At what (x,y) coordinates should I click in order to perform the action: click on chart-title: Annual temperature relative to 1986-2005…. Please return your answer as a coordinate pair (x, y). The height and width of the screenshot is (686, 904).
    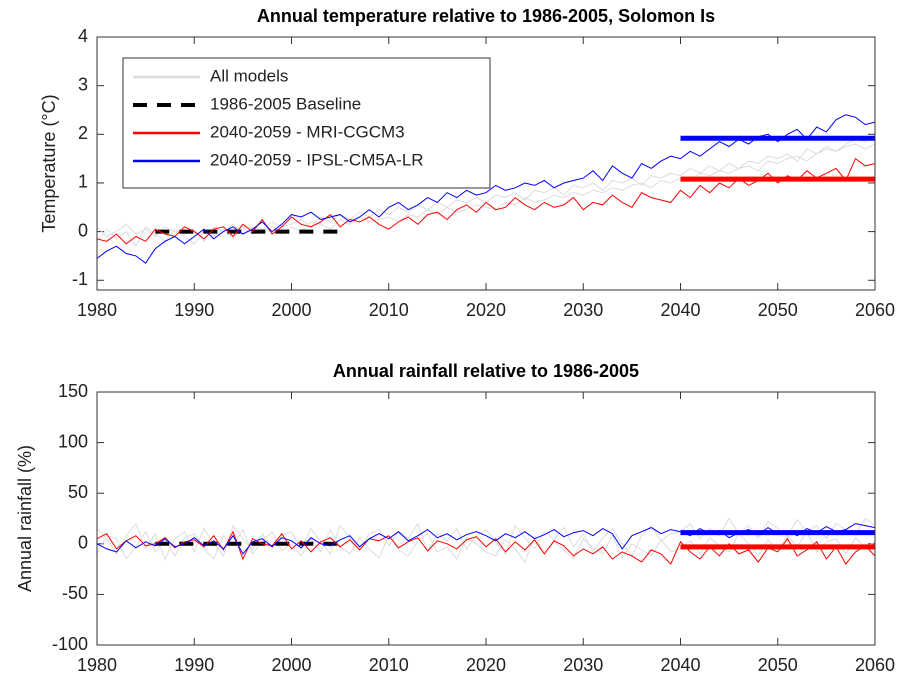
    Looking at the image, I should click on (486, 16).